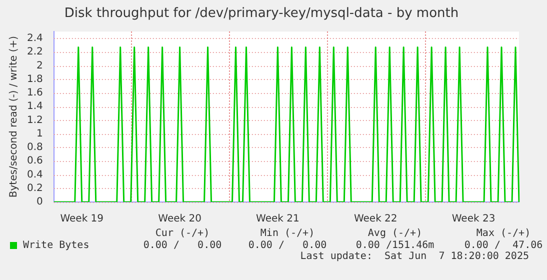 The height and width of the screenshot is (280, 547). What do you see at coordinates (395, 245) in the screenshot?
I see `text: 0.00 /151.46m` at bounding box center [395, 245].